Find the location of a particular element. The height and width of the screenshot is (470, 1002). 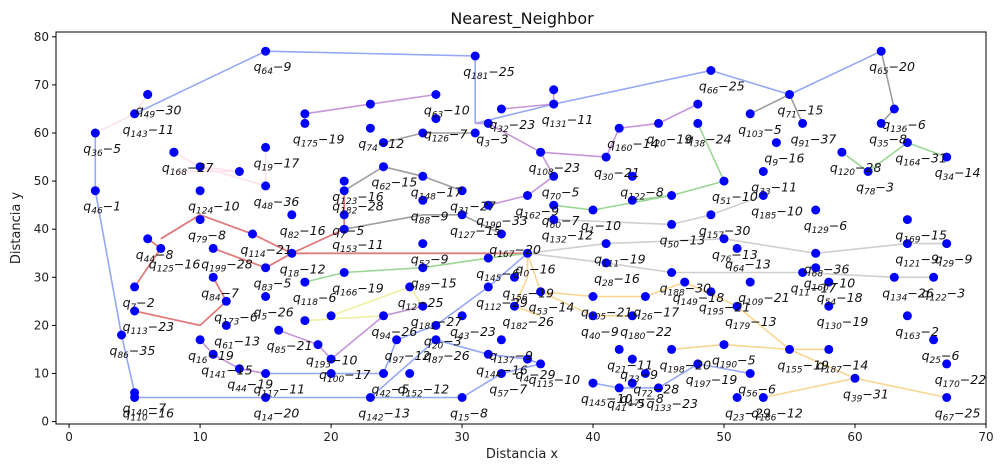

x-tick-label: 0 is located at coordinates (69, 437).